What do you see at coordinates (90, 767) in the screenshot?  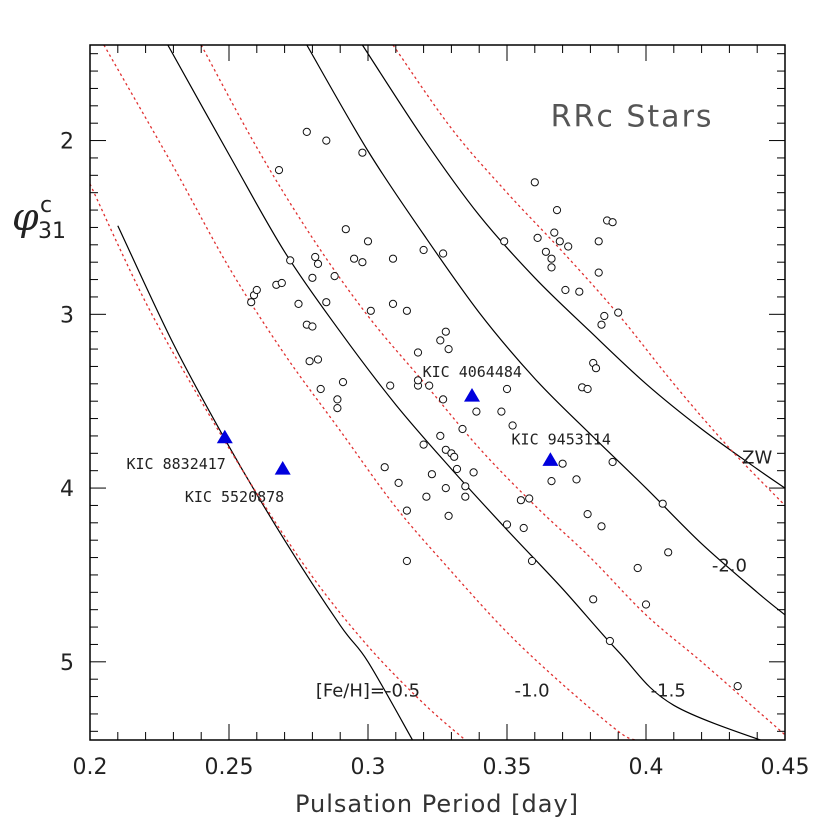 I see `x-tick-label: 0.2` at bounding box center [90, 767].